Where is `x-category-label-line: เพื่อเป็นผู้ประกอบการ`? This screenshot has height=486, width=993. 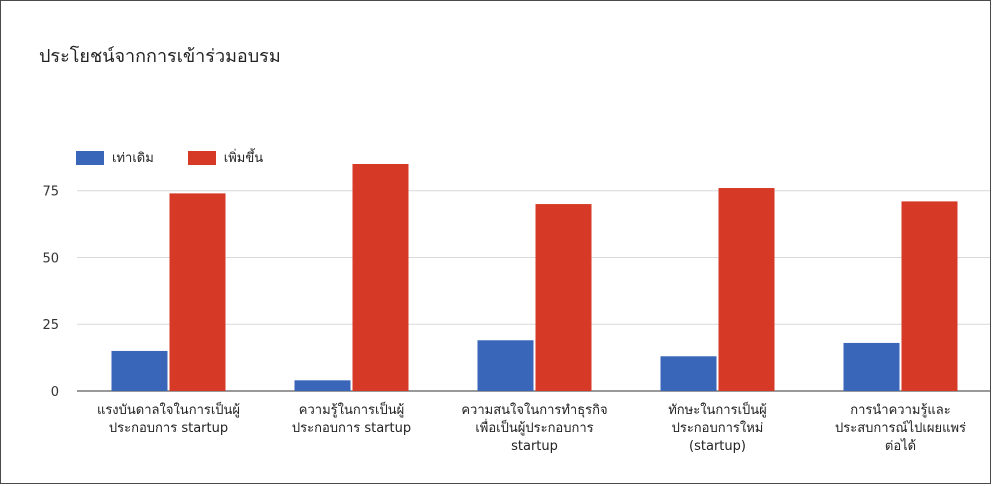
x-category-label-line: เพื่อเป็นผู้ประกอบการ is located at coordinates (534, 427).